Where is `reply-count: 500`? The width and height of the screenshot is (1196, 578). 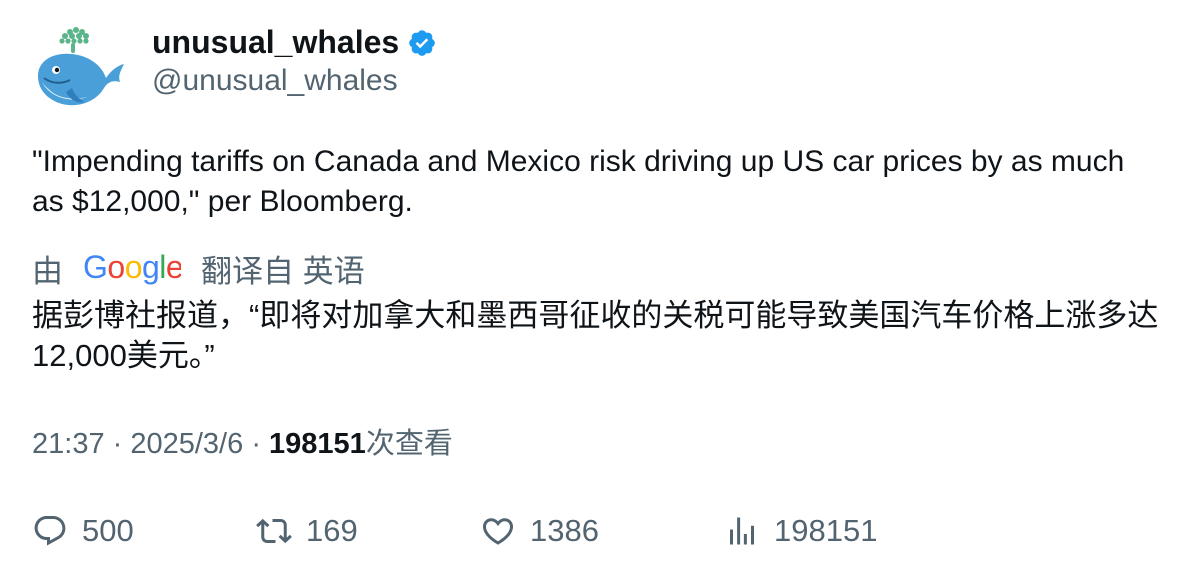
reply-count: 500 is located at coordinates (108, 530).